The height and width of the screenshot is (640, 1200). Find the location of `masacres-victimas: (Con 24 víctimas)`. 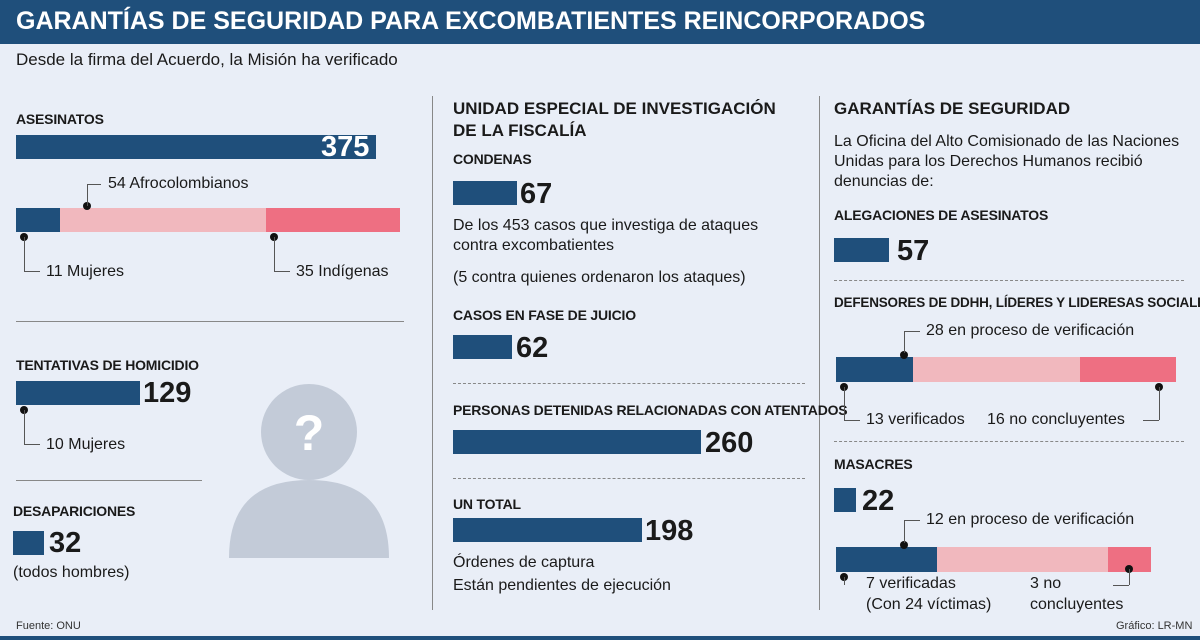

masacres-victimas: (Con 24 víctimas) is located at coordinates (929, 604).